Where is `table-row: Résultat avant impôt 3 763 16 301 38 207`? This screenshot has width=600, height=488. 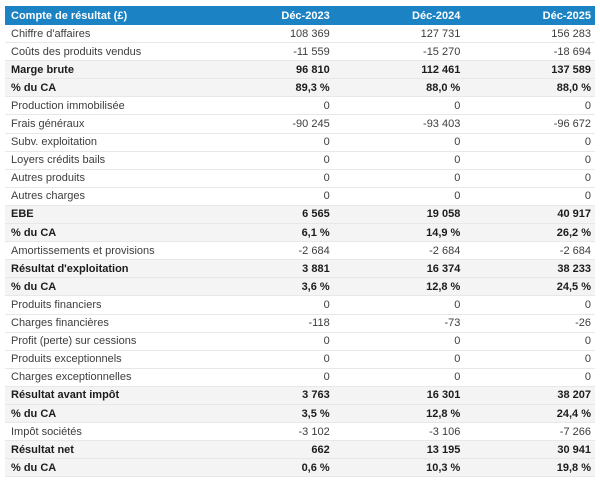 table-row: Résultat avant impôt 3 763 16 301 38 207 is located at coordinates (300, 395).